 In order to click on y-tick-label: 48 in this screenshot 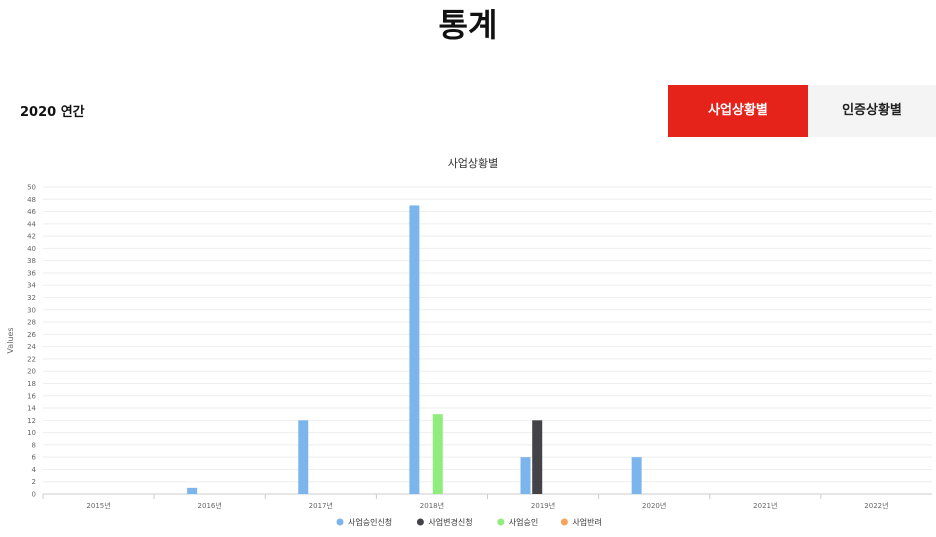, I will do `click(31, 200)`.